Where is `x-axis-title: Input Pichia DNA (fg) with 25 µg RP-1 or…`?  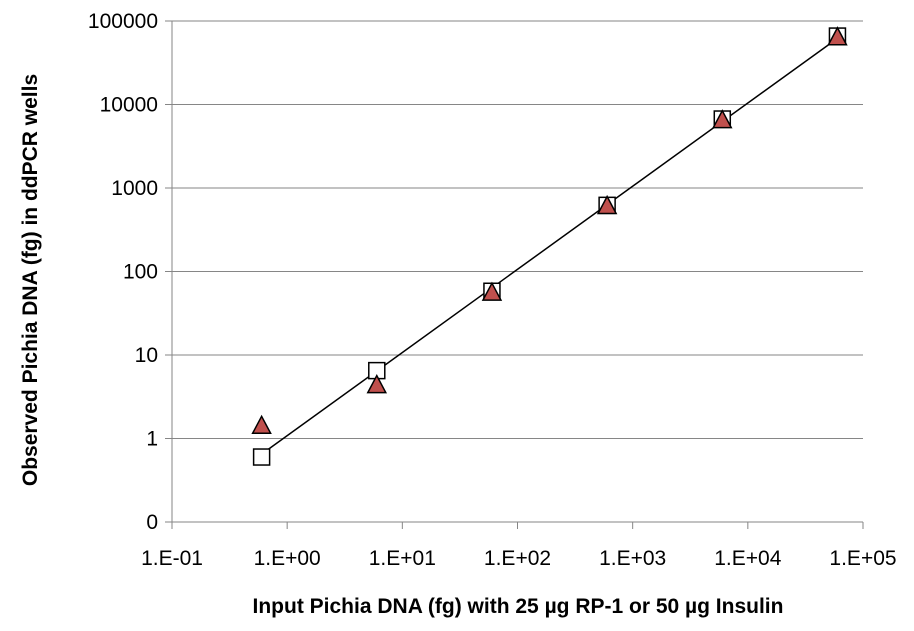
x-axis-title: Input Pichia DNA (fg) with 25 µg RP-1 or… is located at coordinates (518, 606).